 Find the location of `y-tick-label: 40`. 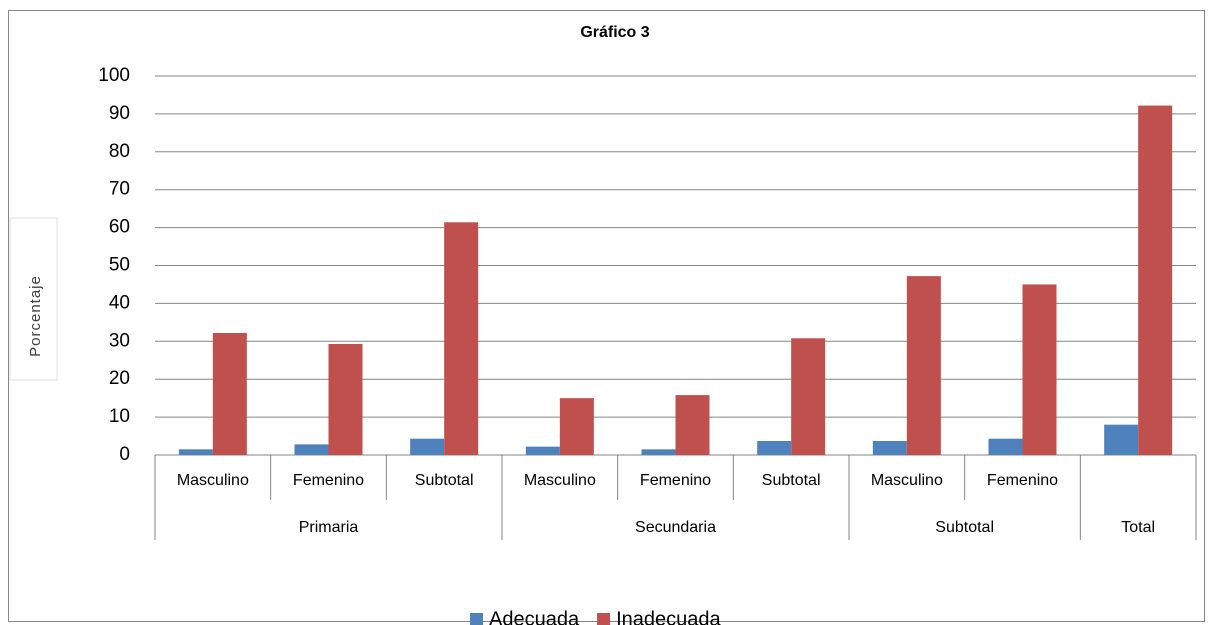

y-tick-label: 40 is located at coordinates (119, 302).